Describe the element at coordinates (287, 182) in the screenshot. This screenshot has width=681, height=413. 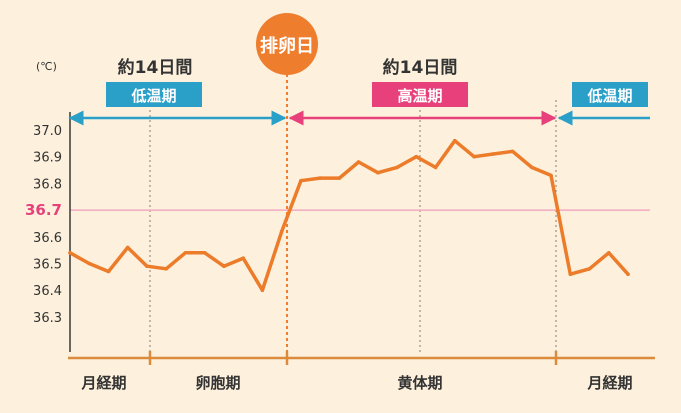
I see `ovulation-marker: 排卵日` at that location.